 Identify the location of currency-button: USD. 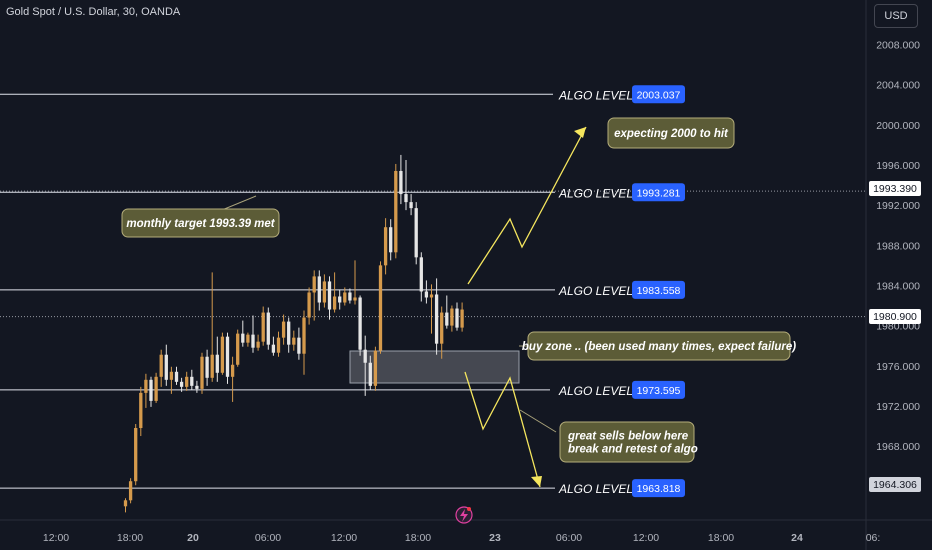
(896, 16).